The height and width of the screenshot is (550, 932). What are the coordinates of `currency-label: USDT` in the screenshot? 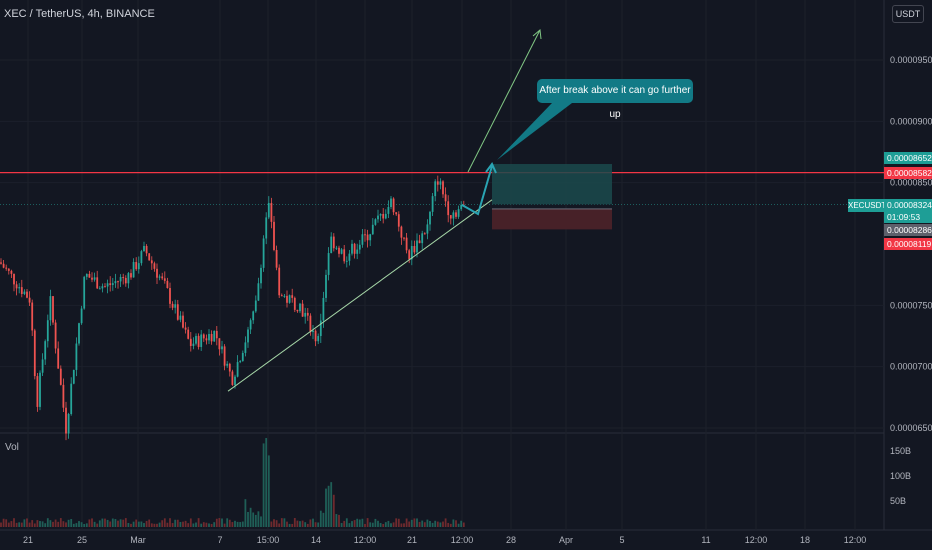 It's located at (908, 14).